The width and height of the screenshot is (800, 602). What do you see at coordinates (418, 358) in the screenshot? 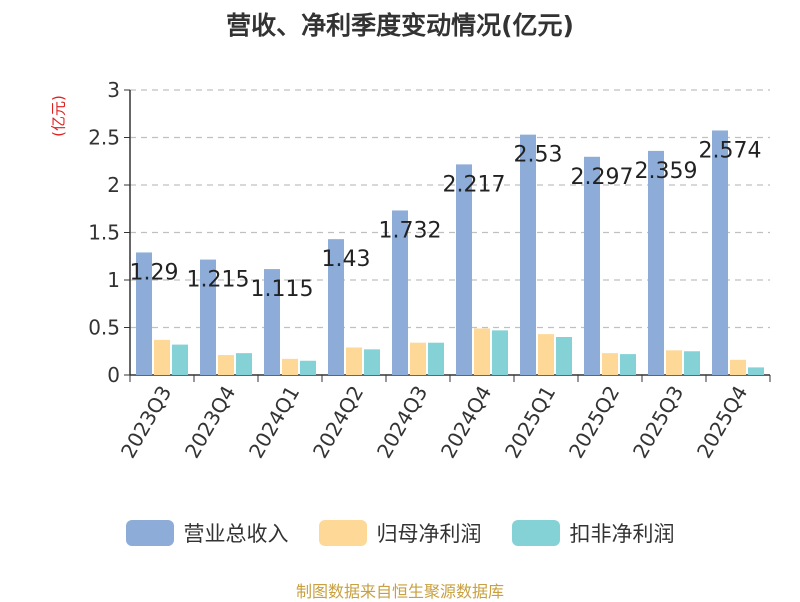
I see `bar-归母净利润-2024Q3` at bounding box center [418, 358].